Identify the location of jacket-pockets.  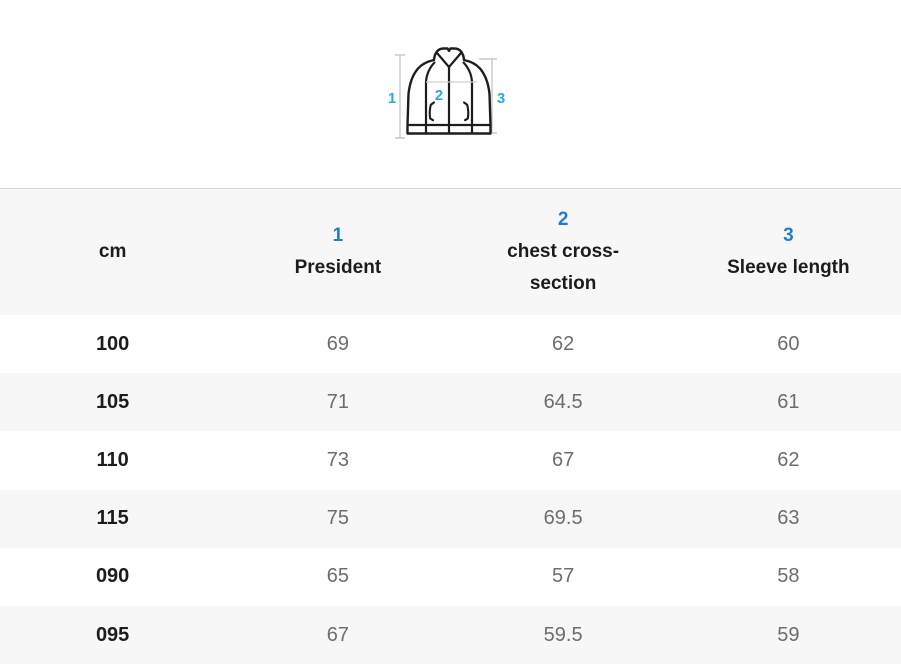
(448, 111).